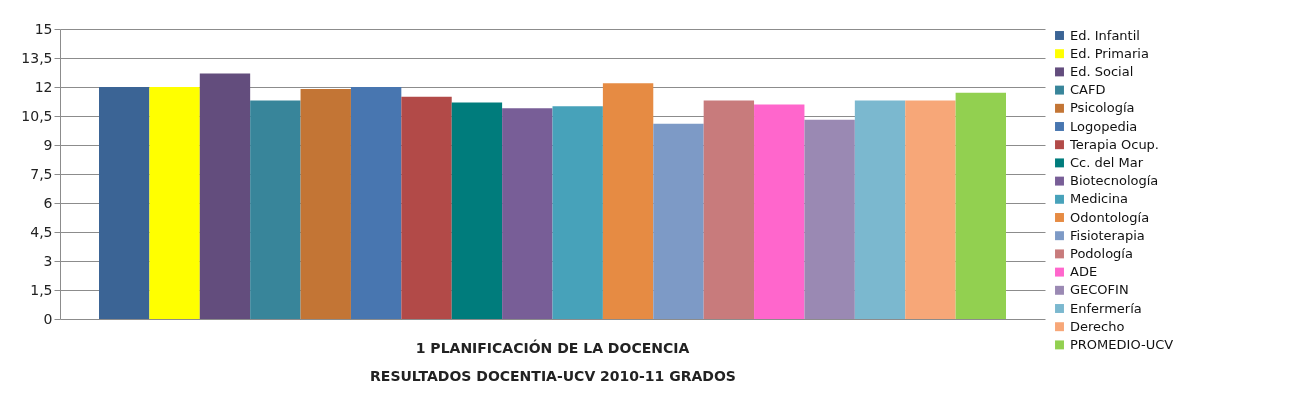  What do you see at coordinates (1102, 71) in the screenshot?
I see `legend-label: Ed. Social` at bounding box center [1102, 71].